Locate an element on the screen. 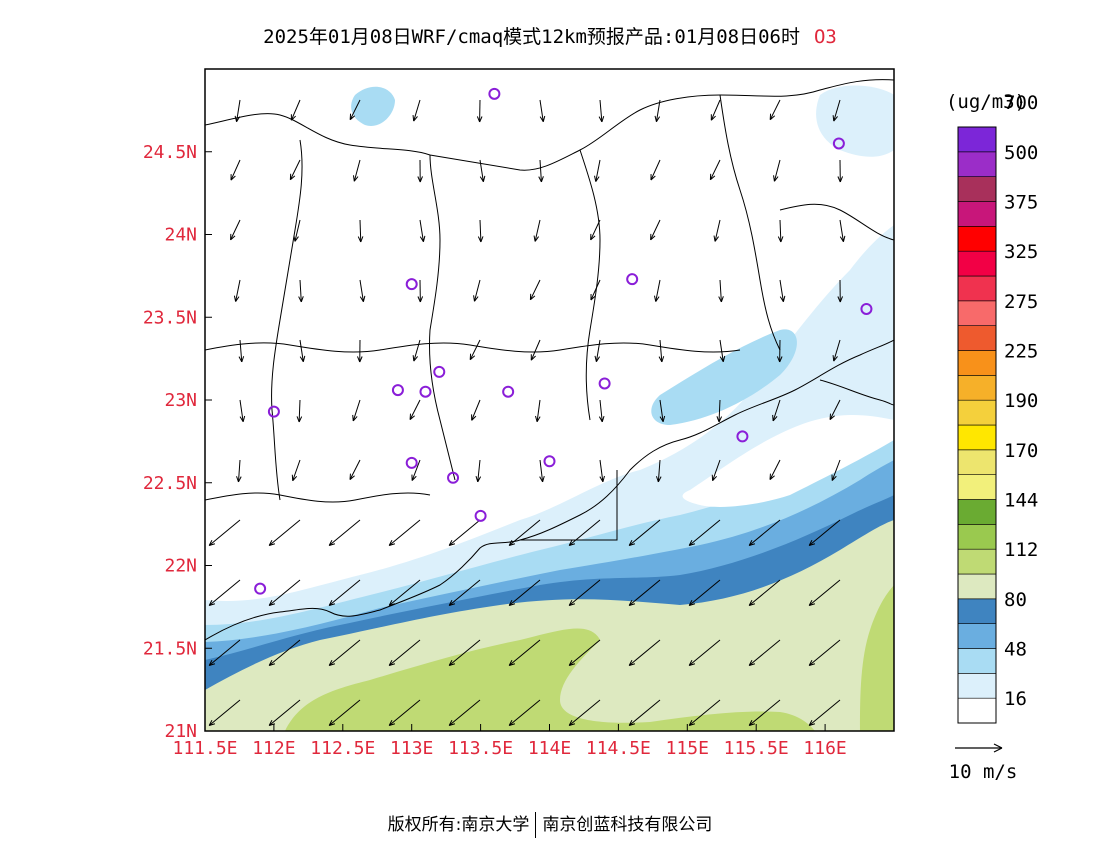 The height and width of the screenshot is (850, 1100). title-main: 2025年01月08日WRF/cmaq模式12km预报产品:01月08日06时 is located at coordinates (531, 37).